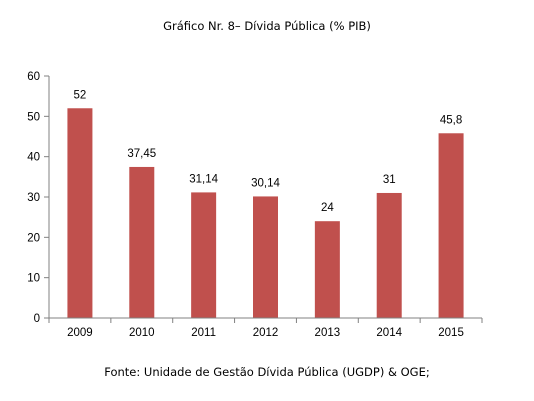 This screenshot has width=534, height=401. Describe the element at coordinates (80, 95) in the screenshot. I see `data-label-2009: 52` at that location.